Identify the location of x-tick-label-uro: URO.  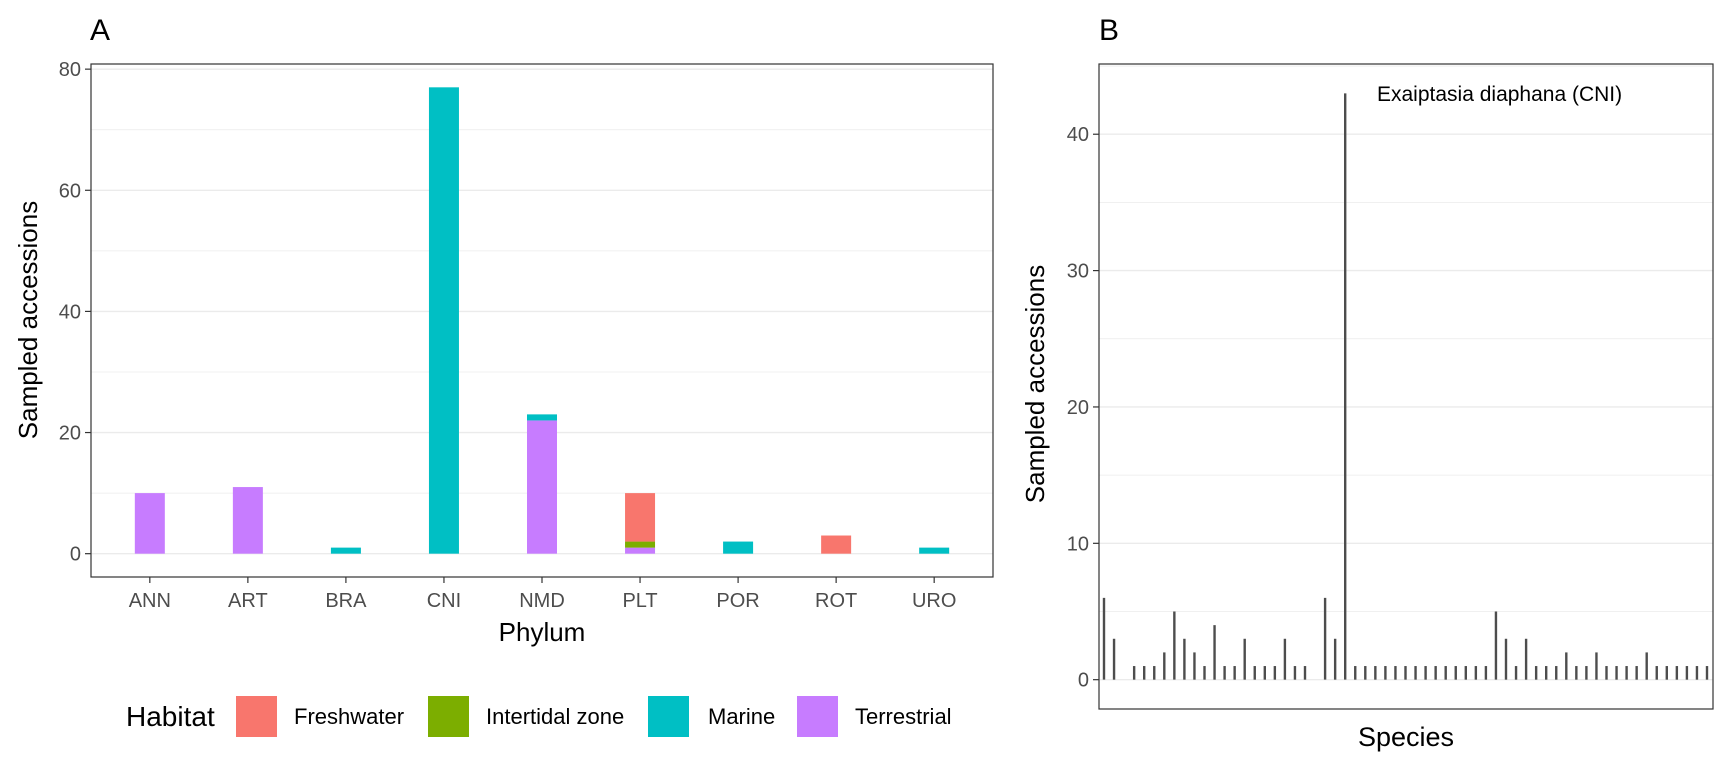
(934, 601).